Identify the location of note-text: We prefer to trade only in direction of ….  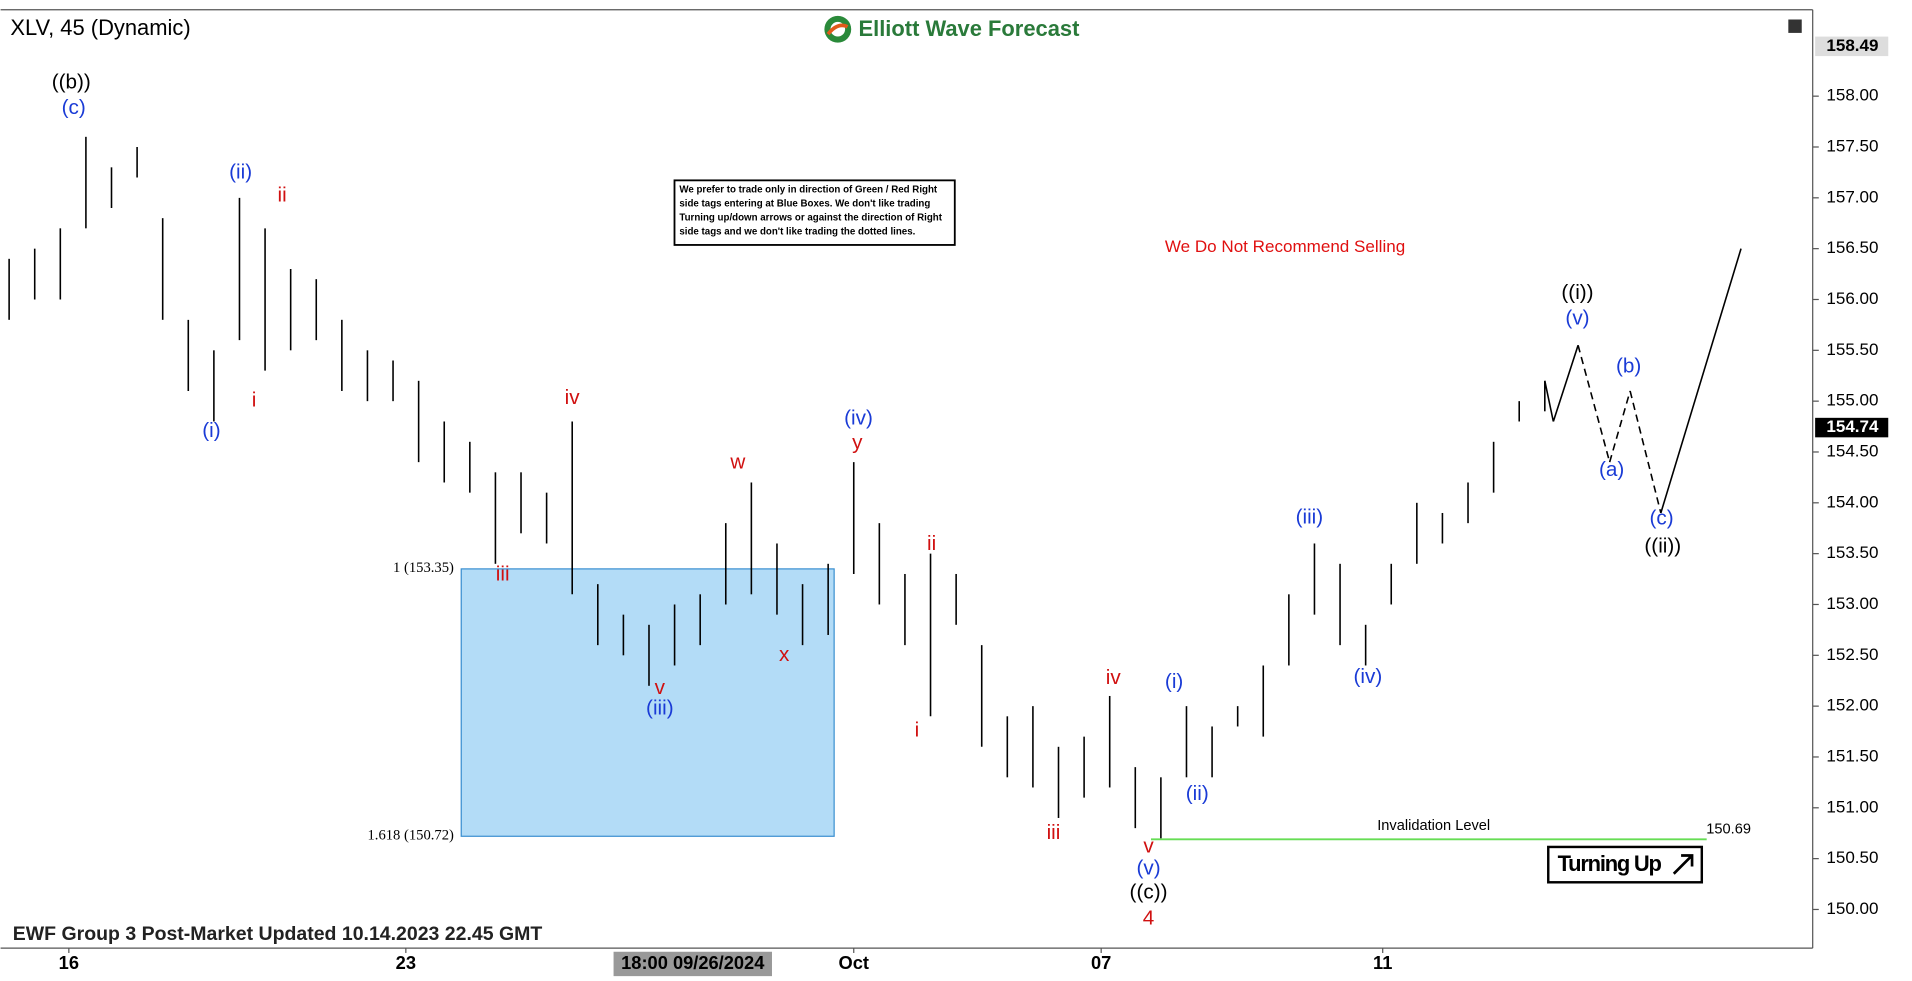
(810, 211).